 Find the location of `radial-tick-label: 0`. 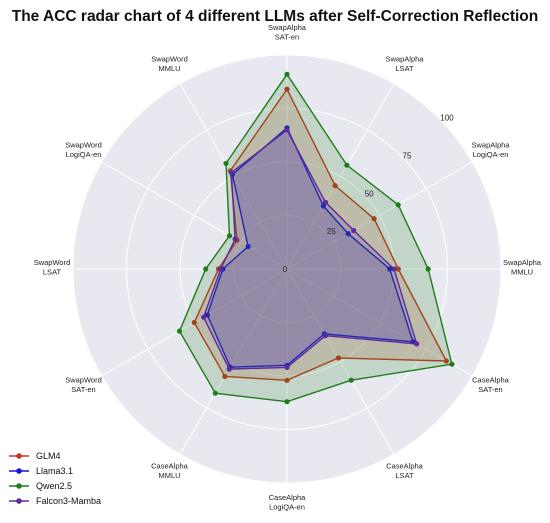

radial-tick-label: 0 is located at coordinates (285, 269).